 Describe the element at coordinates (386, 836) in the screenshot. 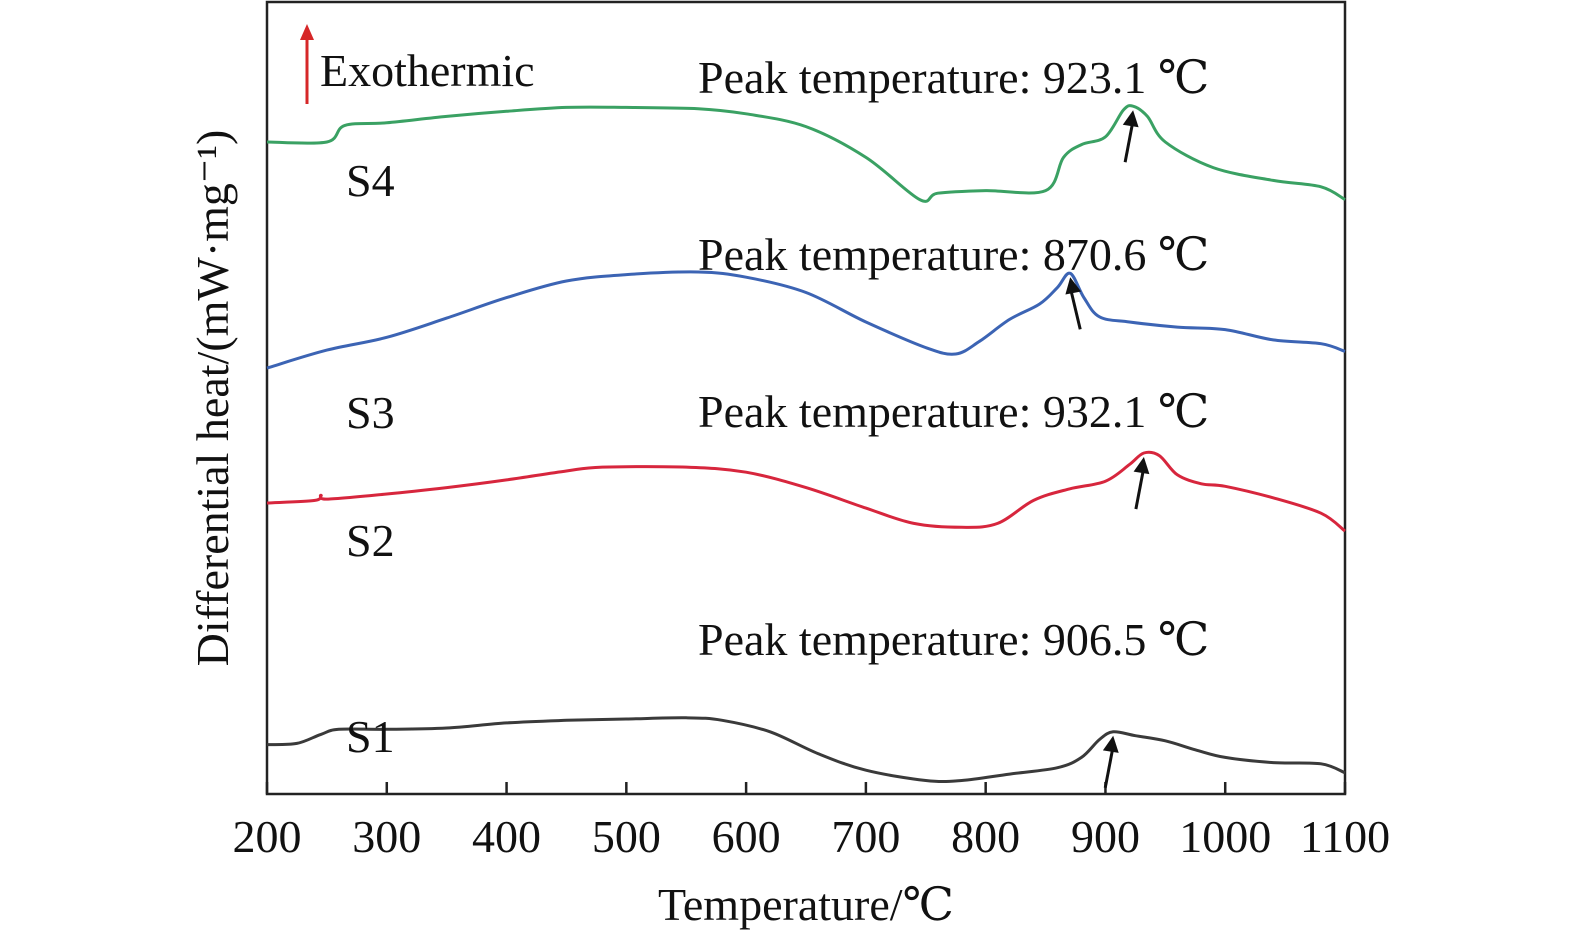

I see `x-tick-label: 300` at that location.